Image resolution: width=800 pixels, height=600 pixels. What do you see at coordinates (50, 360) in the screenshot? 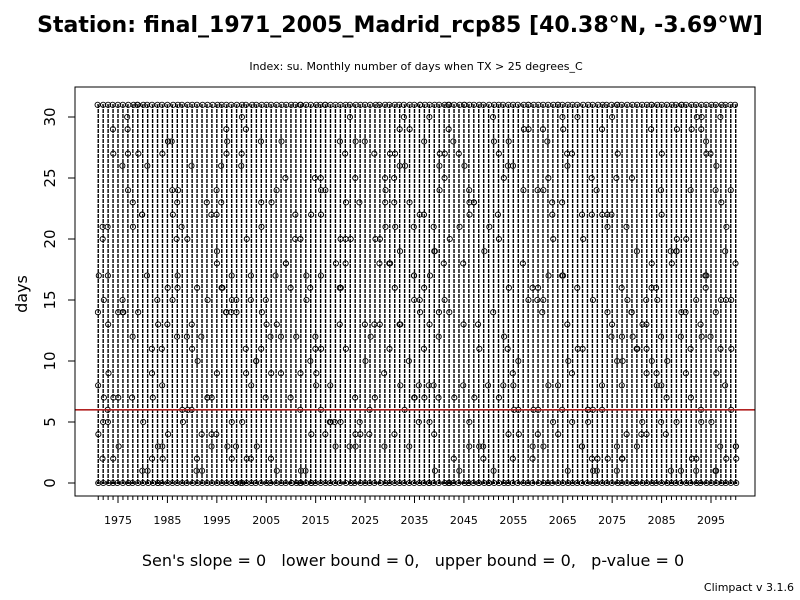
I see `y-tick-label: 10` at bounding box center [50, 360].